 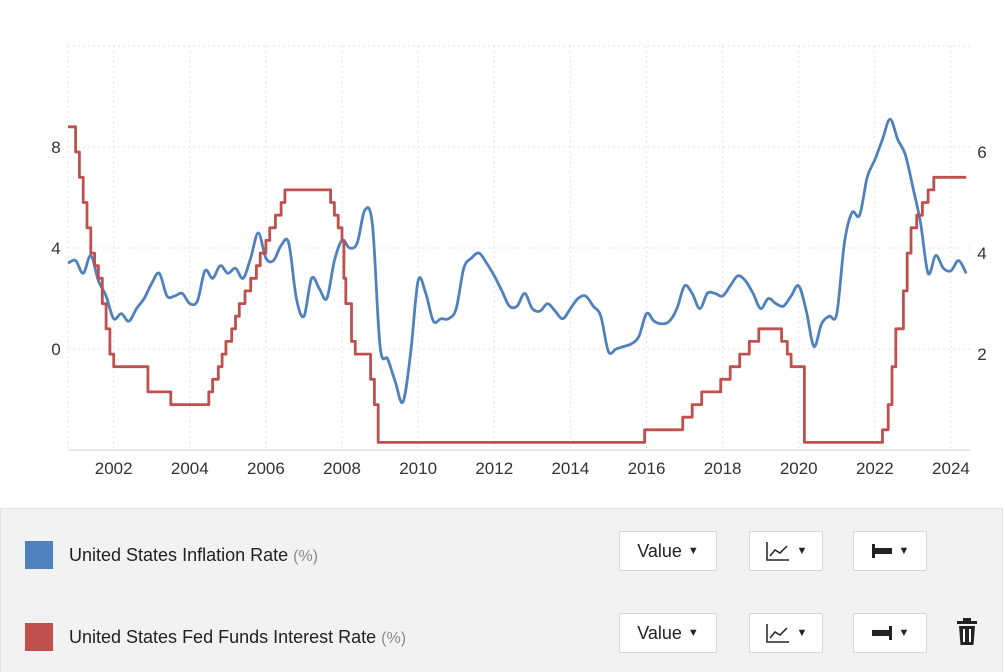 What do you see at coordinates (981, 354) in the screenshot?
I see `y-right-tick-label: 2` at bounding box center [981, 354].